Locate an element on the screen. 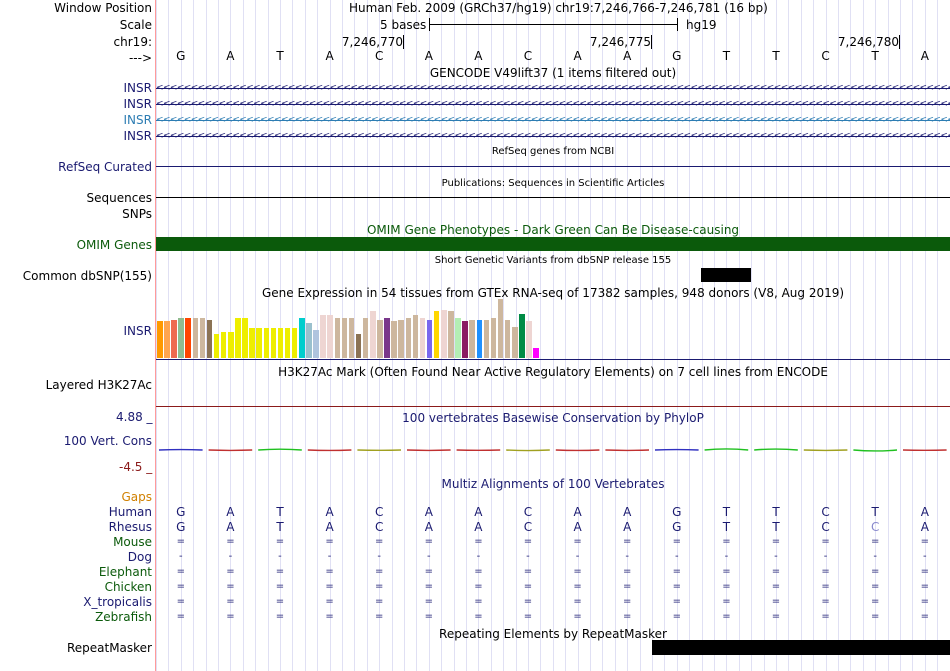  phylop-wiggle is located at coordinates (553, 450).